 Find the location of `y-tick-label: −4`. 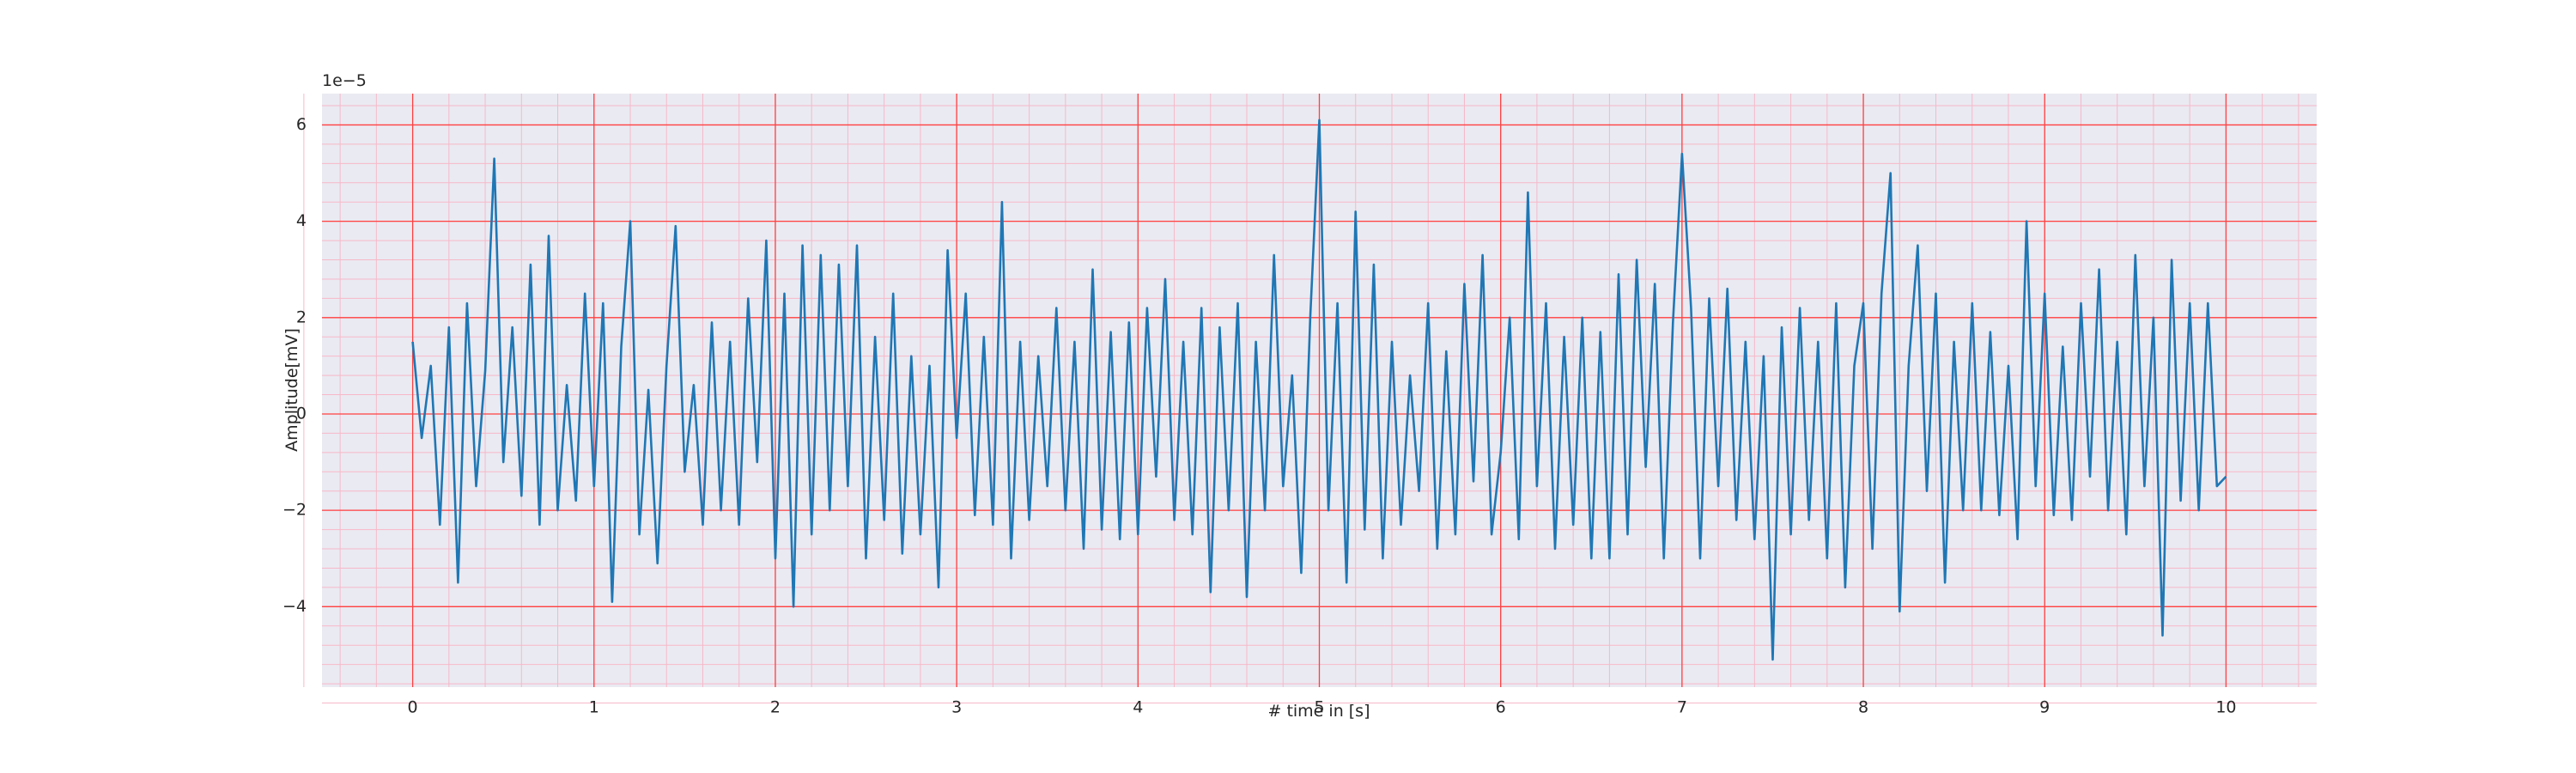

y-tick-label: −4 is located at coordinates (295, 606).